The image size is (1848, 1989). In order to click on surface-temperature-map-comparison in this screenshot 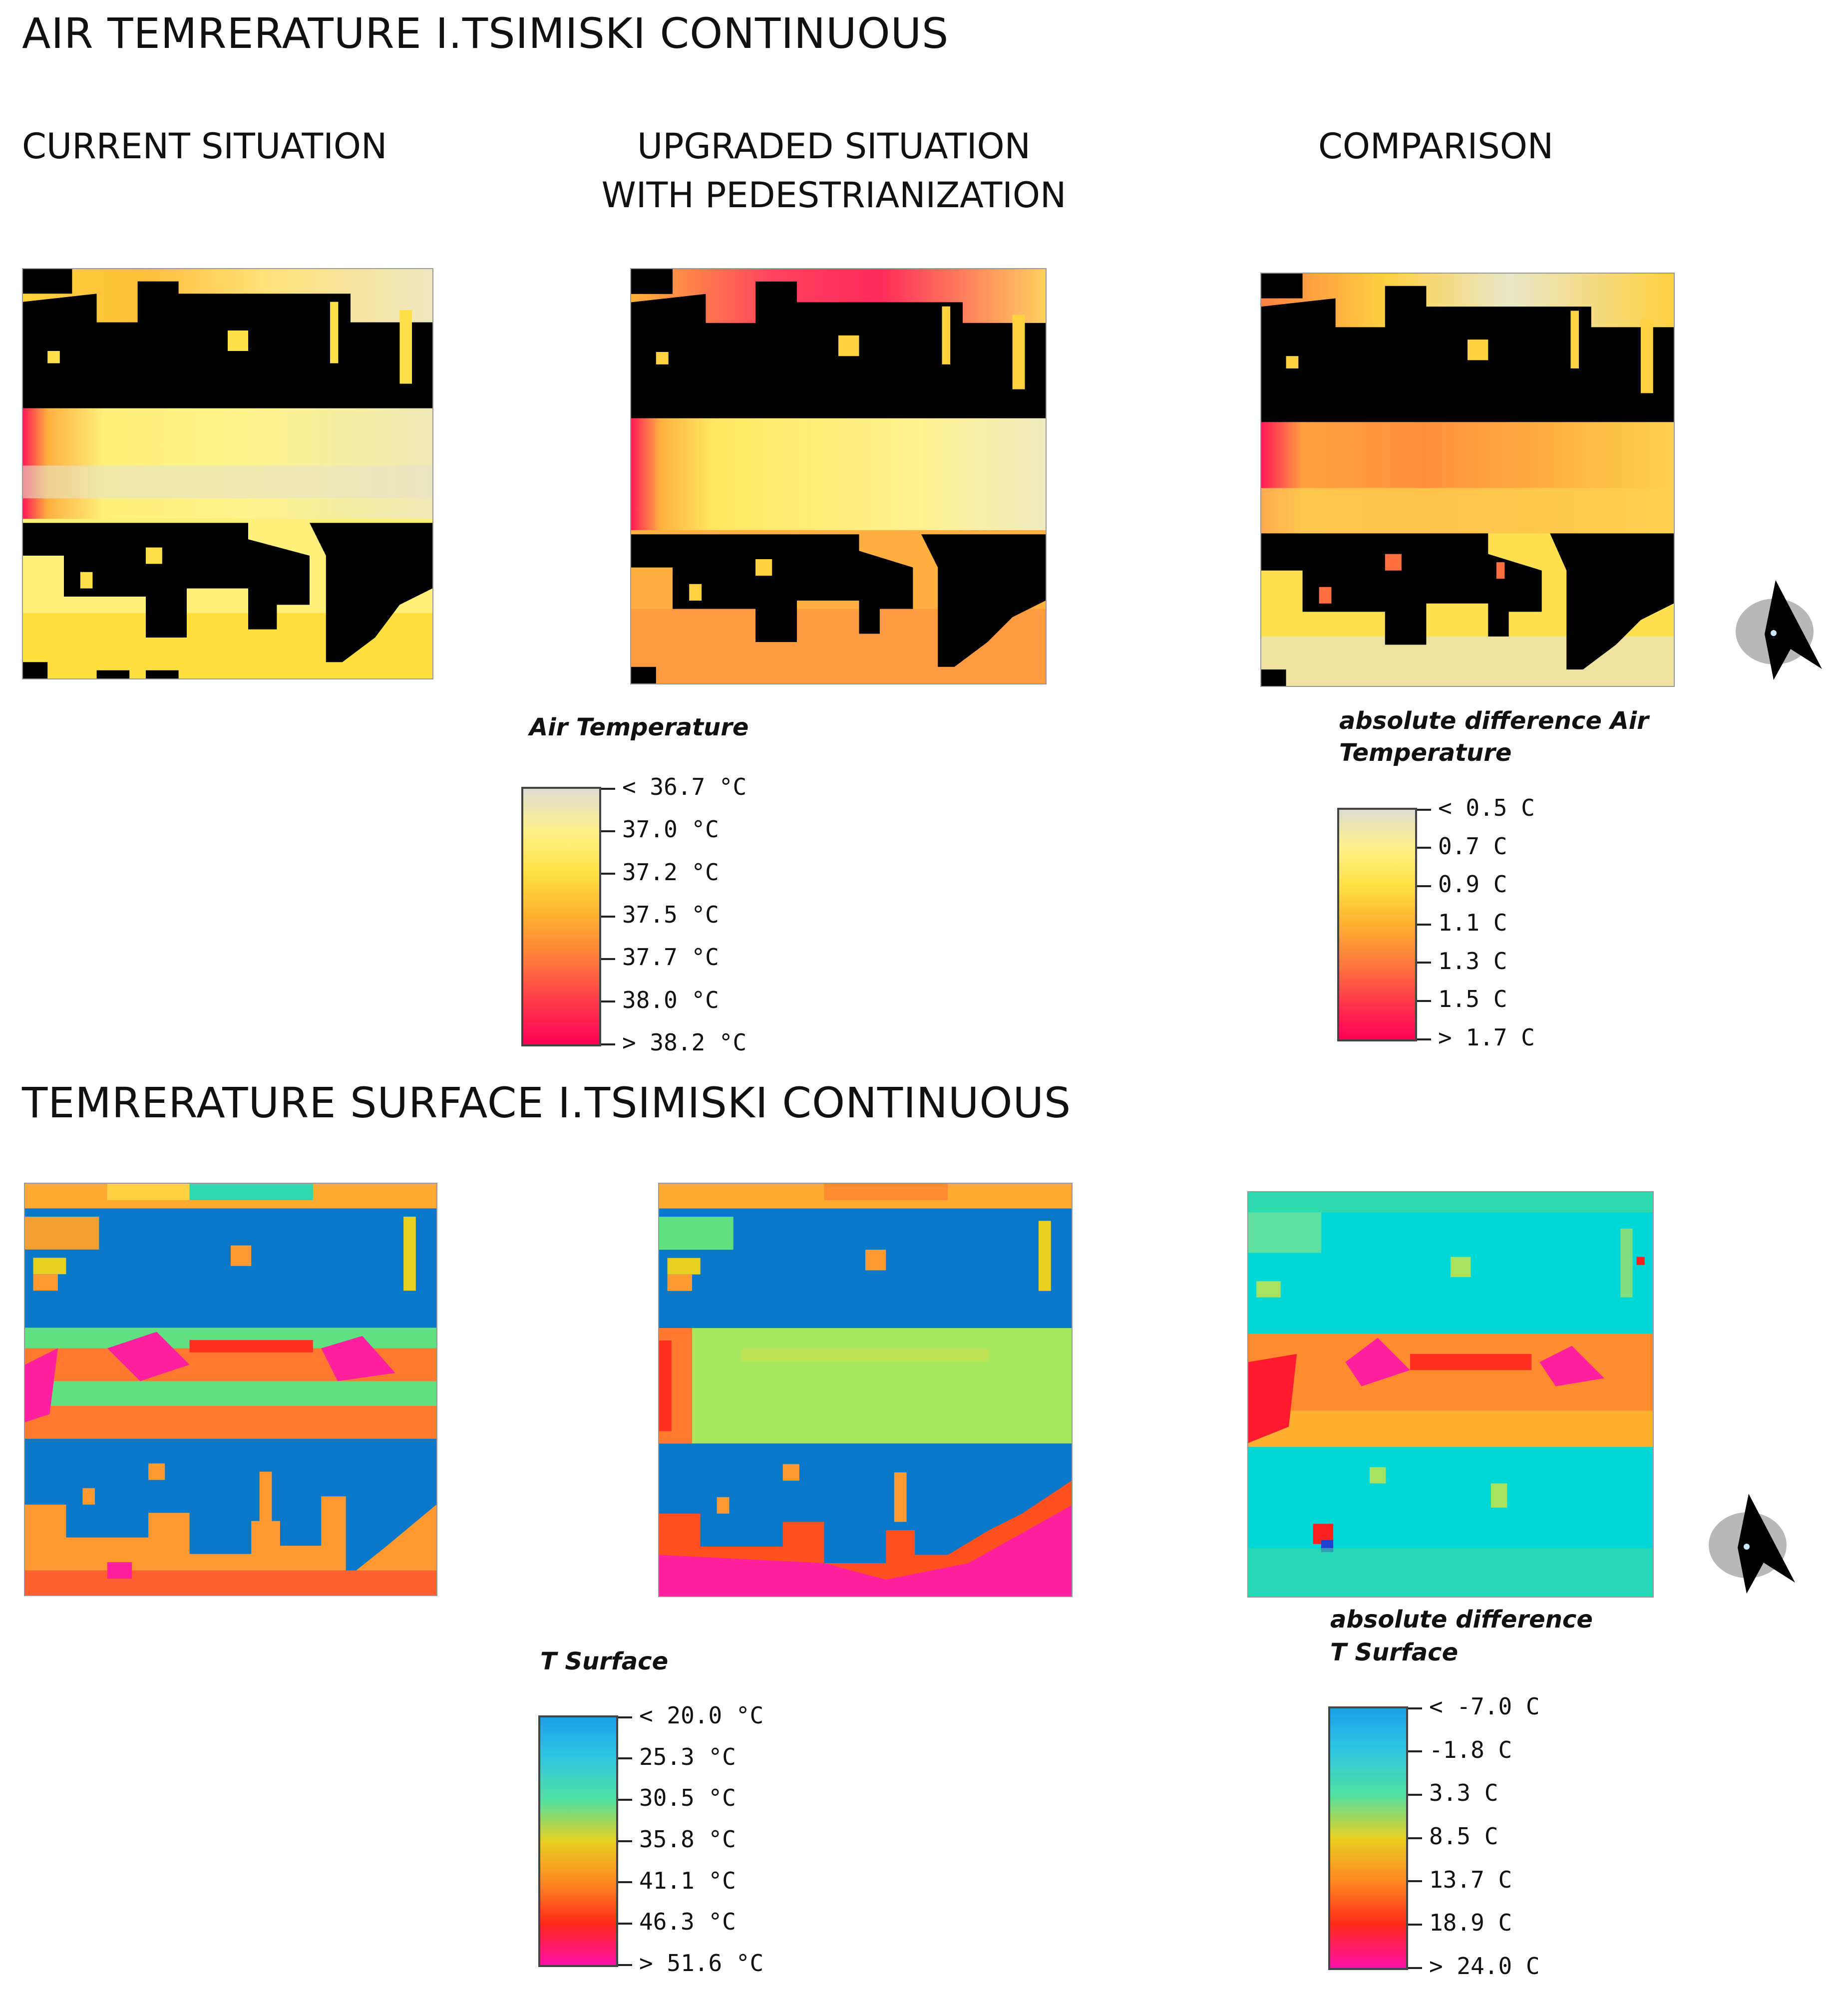, I will do `click(1450, 1394)`.